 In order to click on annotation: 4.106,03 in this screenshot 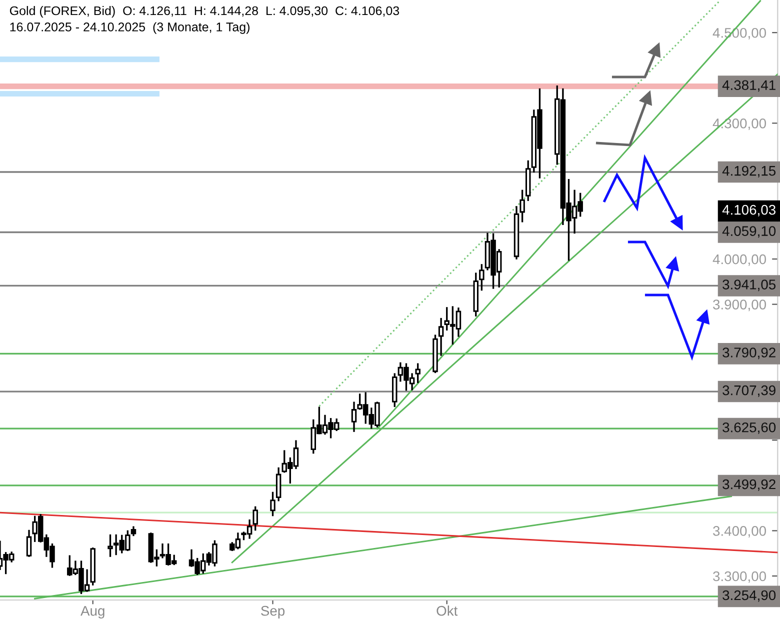, I will do `click(749, 210)`.